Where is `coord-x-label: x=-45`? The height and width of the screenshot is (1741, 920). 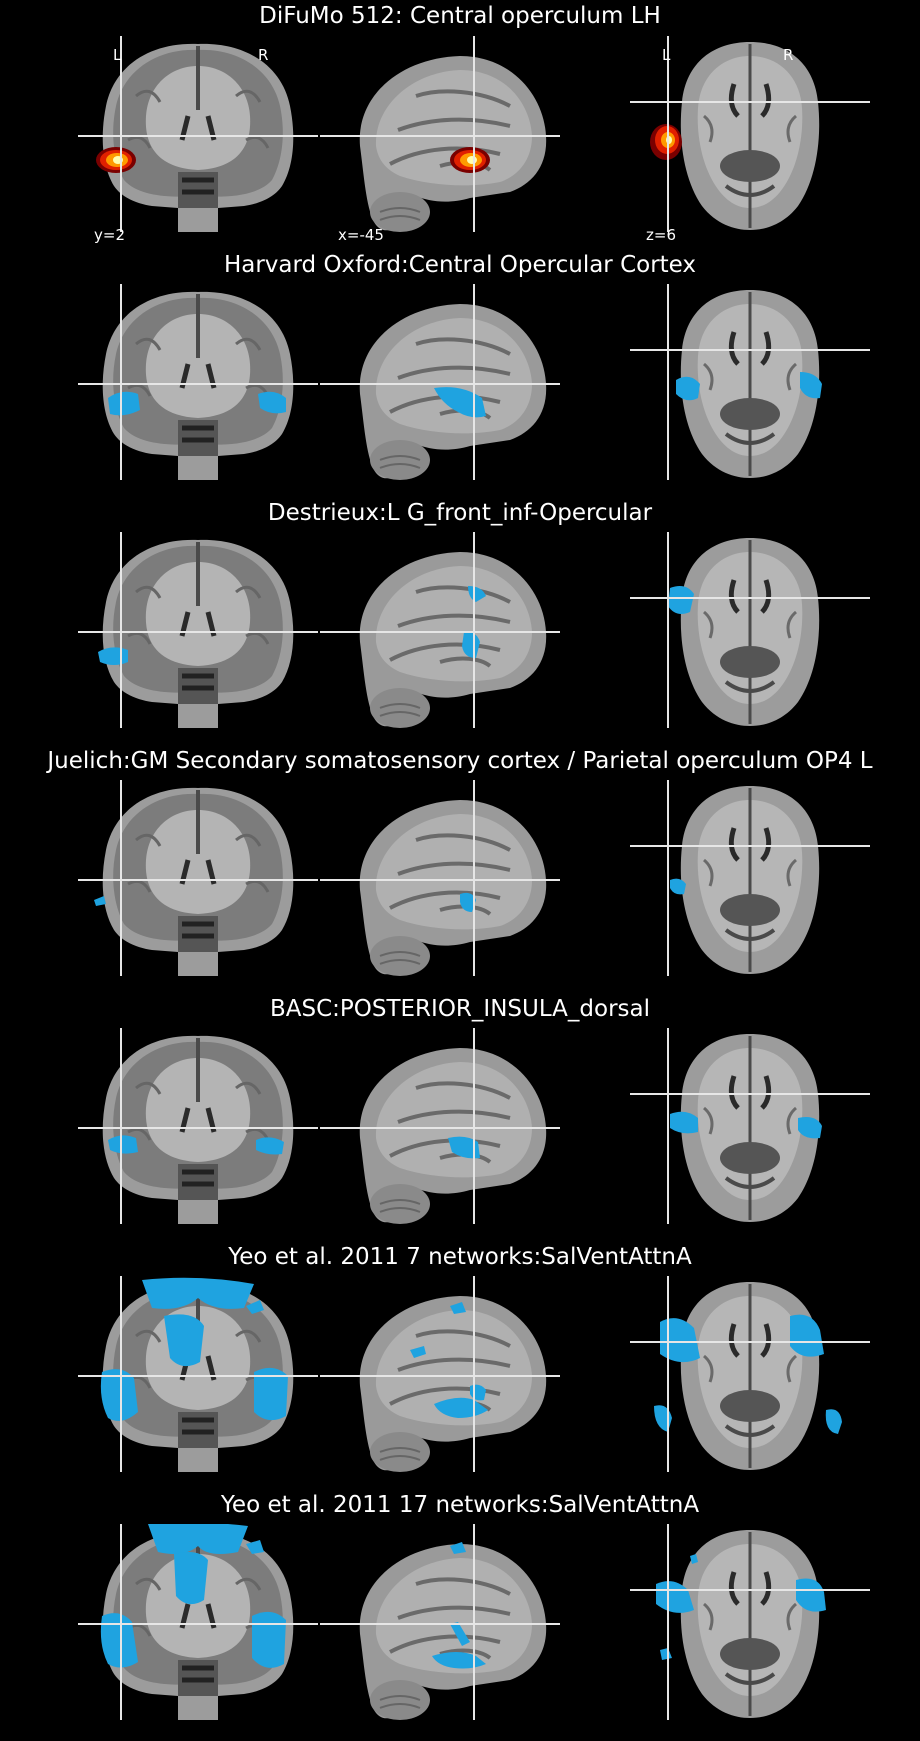
coord-x-label: x=-45 is located at coordinates (361, 235).